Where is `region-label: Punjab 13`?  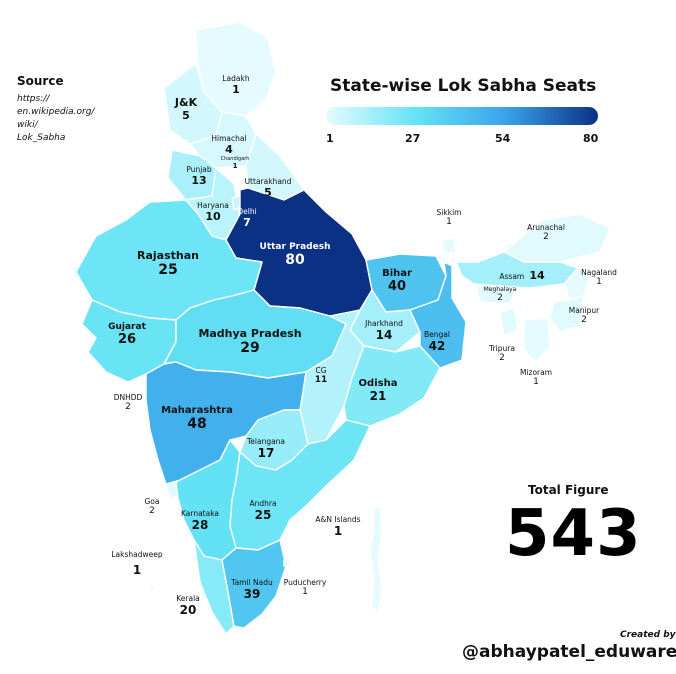
region-label: Punjab 13 is located at coordinates (199, 176).